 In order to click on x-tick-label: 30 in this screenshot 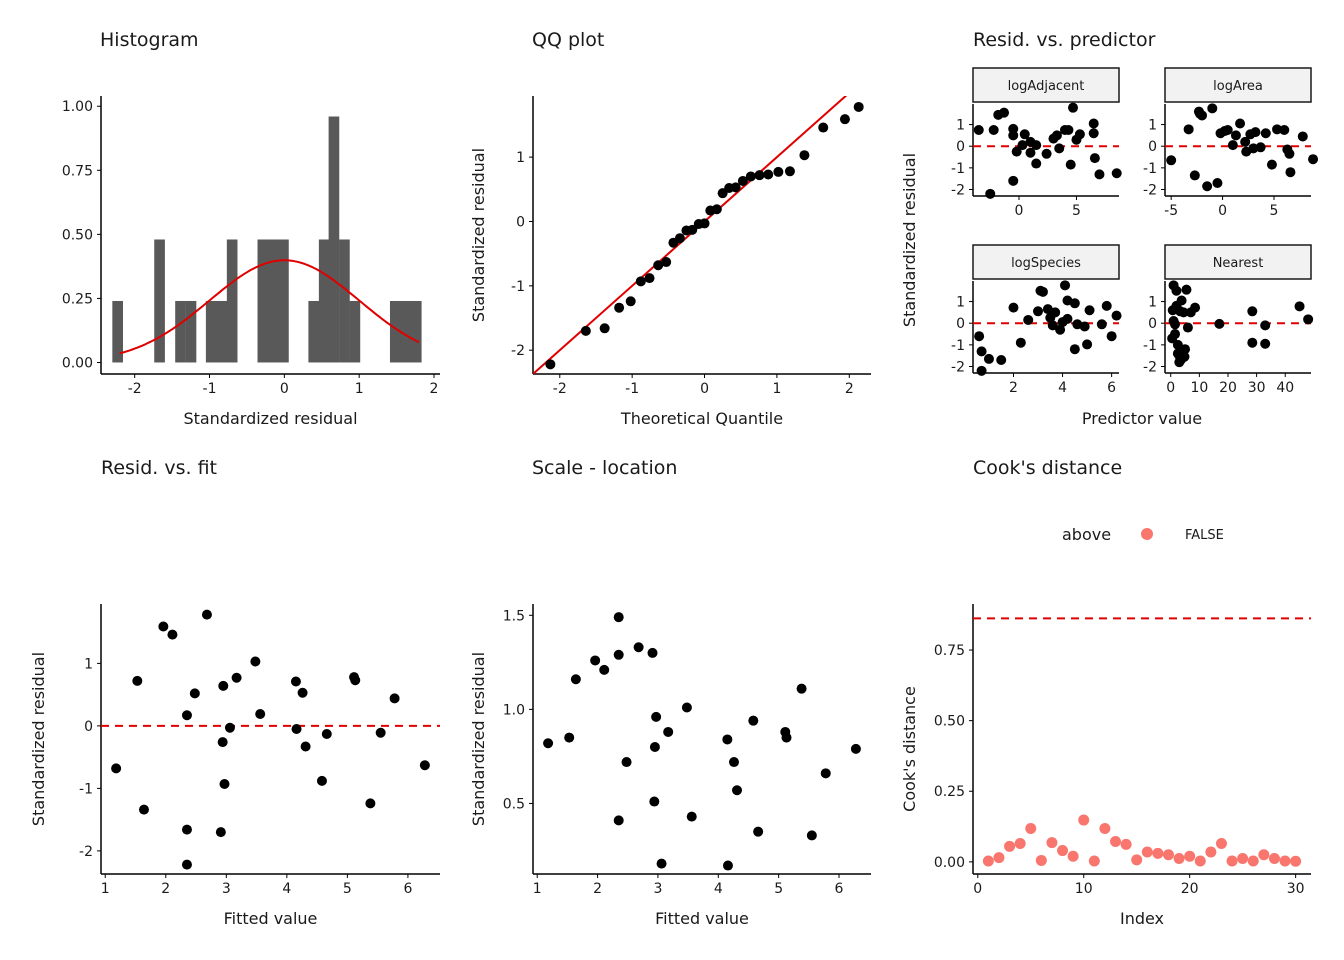, I will do `click(1296, 889)`.